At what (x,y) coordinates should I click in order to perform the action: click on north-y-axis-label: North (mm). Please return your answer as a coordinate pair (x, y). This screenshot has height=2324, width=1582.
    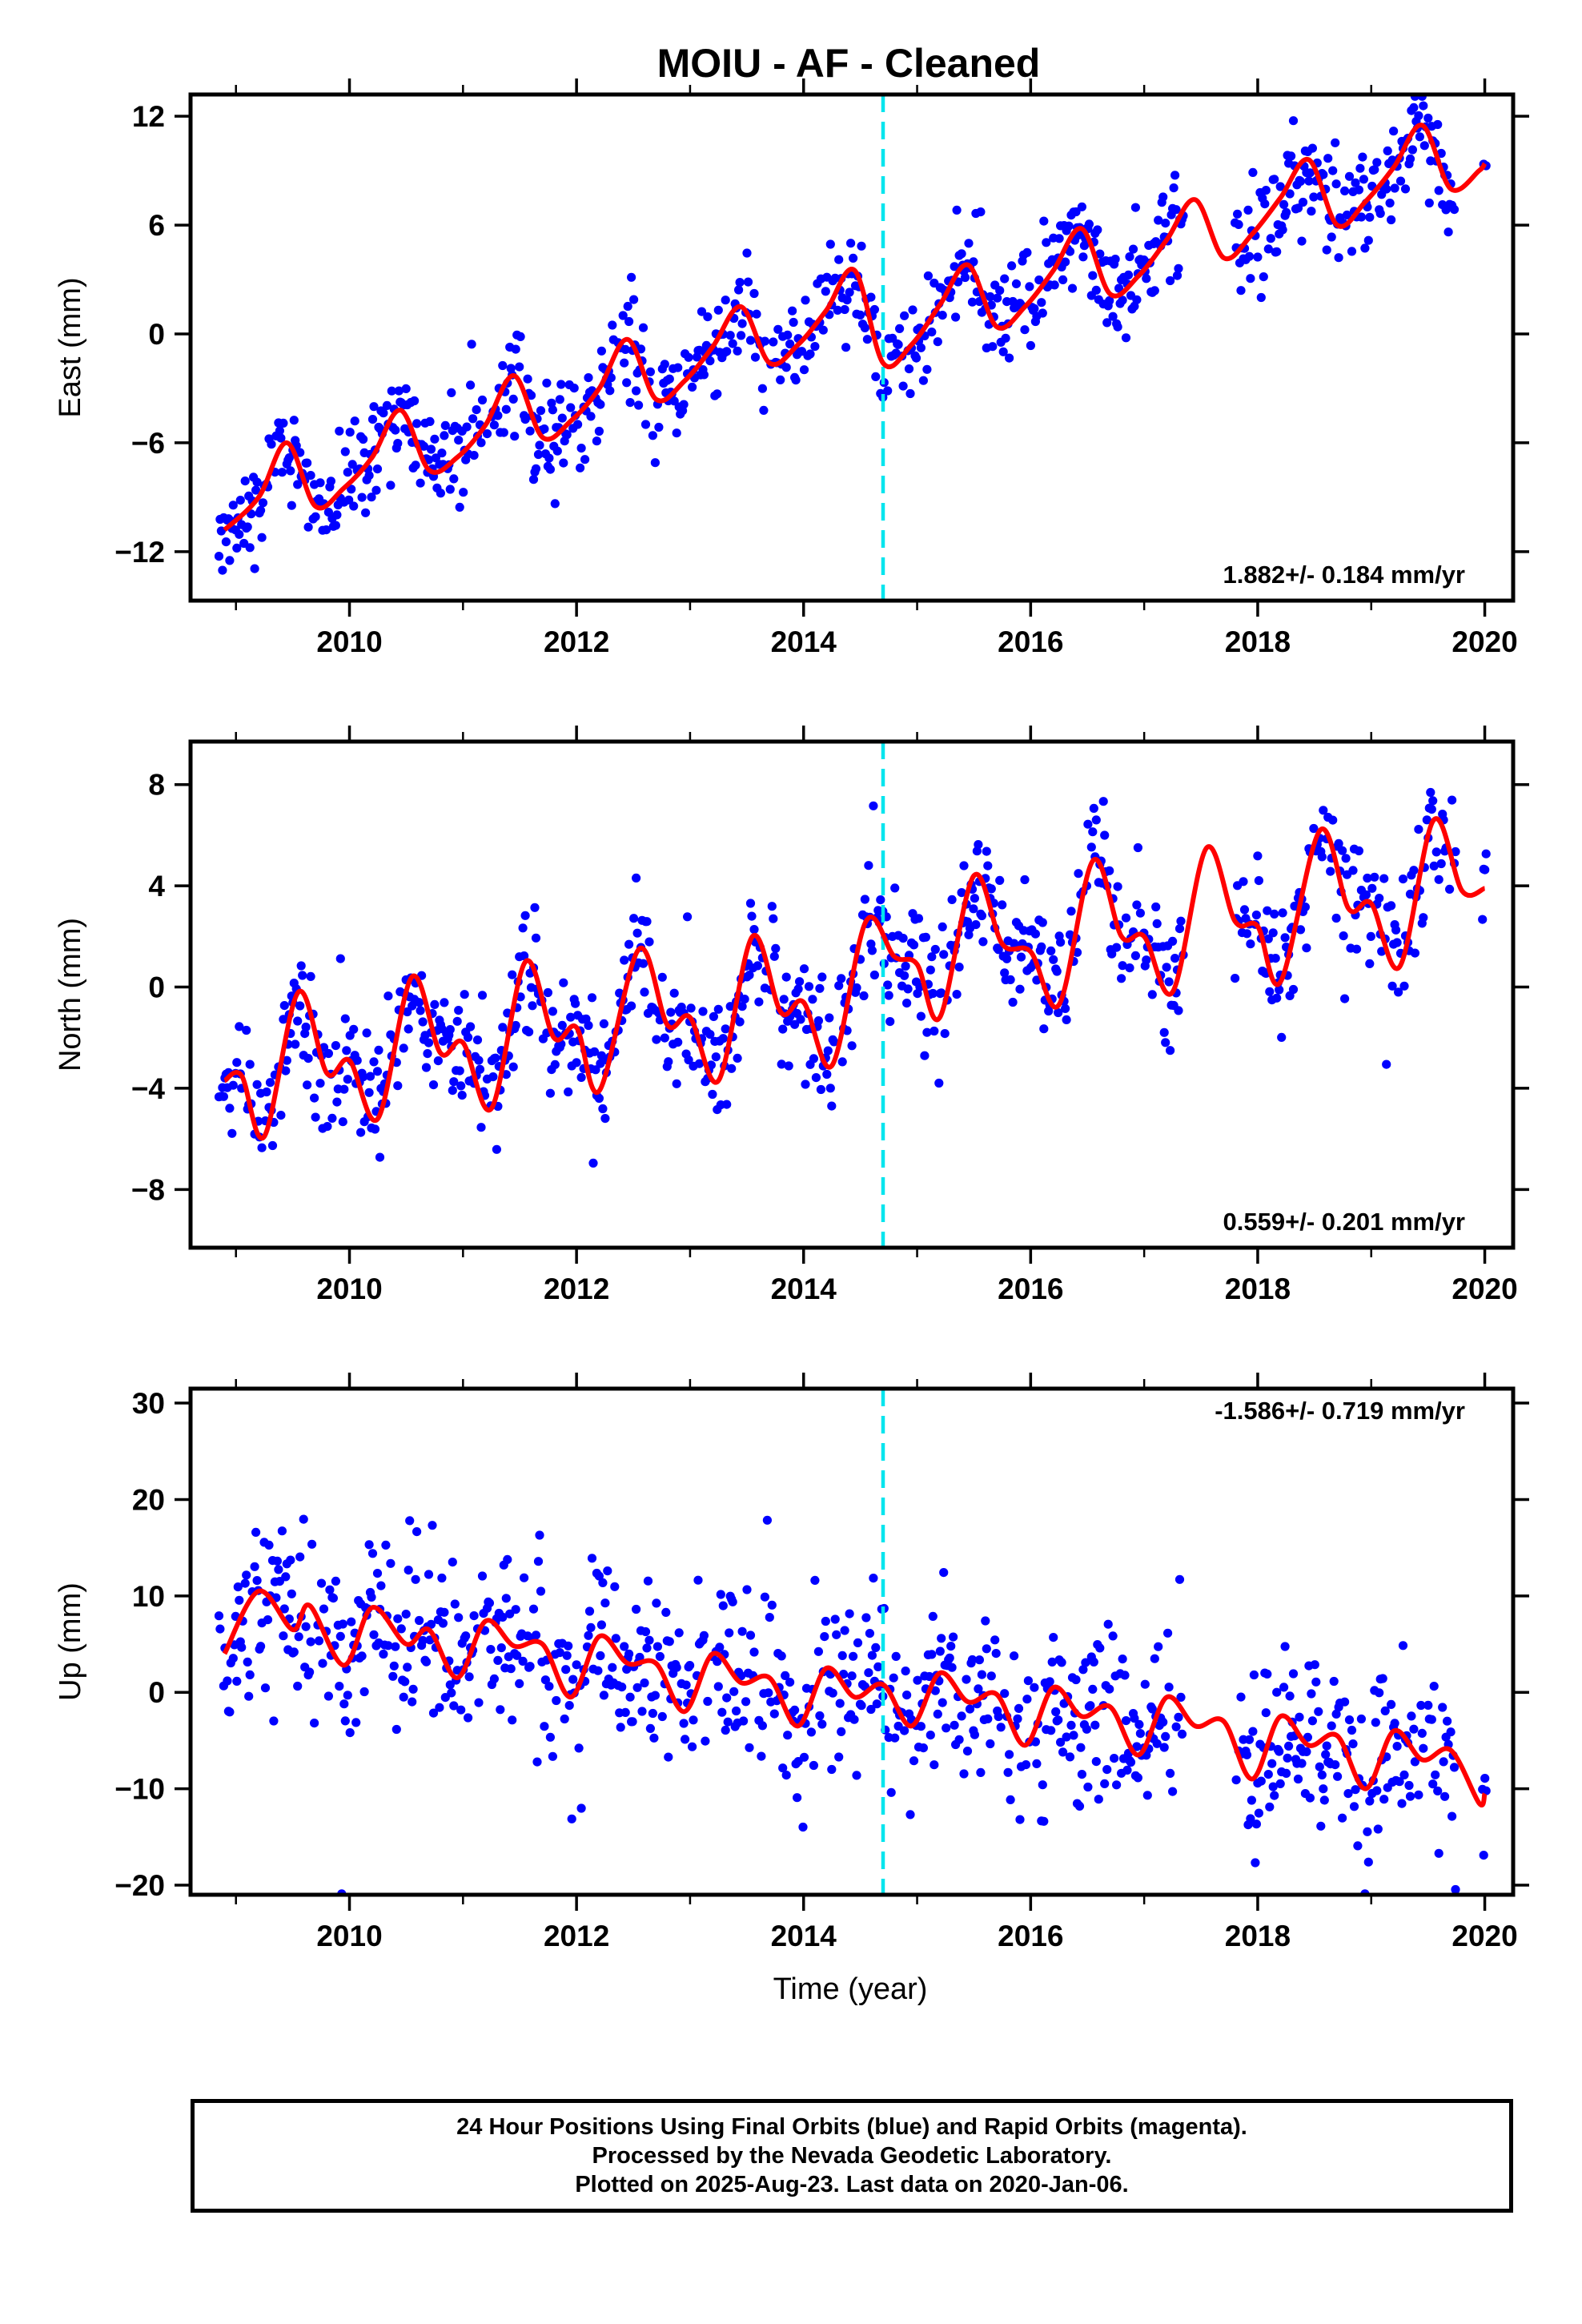
    Looking at the image, I should click on (70, 995).